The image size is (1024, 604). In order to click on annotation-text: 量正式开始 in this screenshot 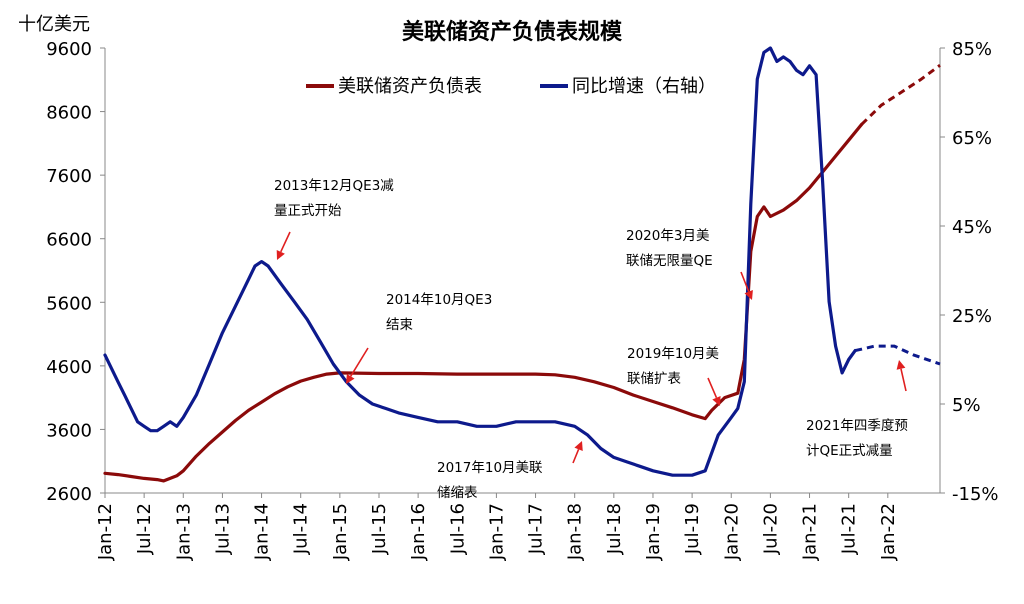, I will do `click(308, 211)`.